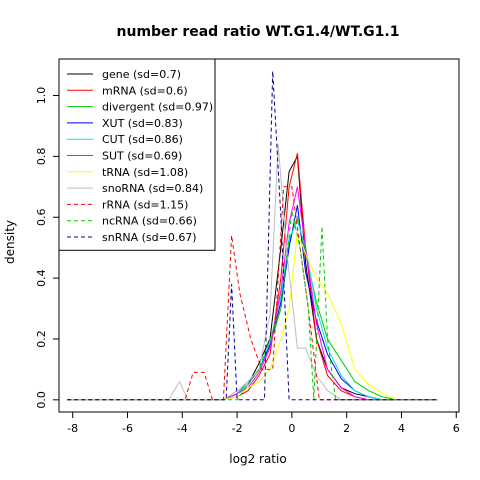 The height and width of the screenshot is (480, 480). What do you see at coordinates (258, 32) in the screenshot?
I see `chart-title: number read ratio WT.G1.4/WT.G1.1` at bounding box center [258, 32].